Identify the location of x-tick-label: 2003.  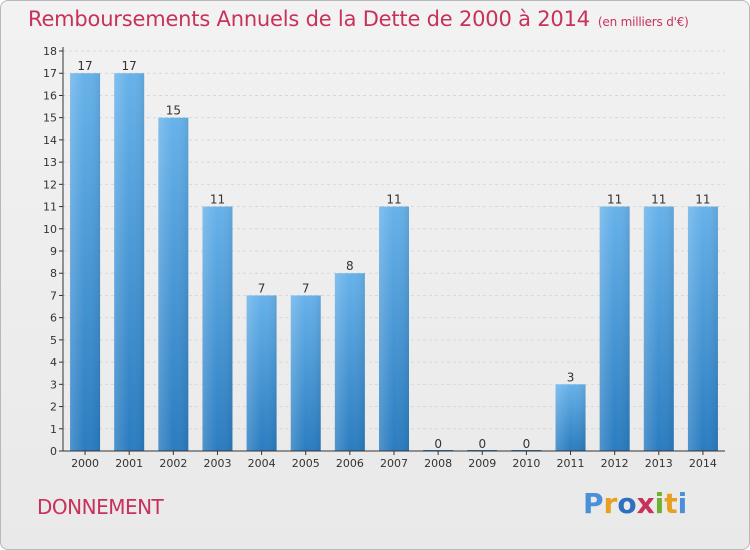
(217, 463).